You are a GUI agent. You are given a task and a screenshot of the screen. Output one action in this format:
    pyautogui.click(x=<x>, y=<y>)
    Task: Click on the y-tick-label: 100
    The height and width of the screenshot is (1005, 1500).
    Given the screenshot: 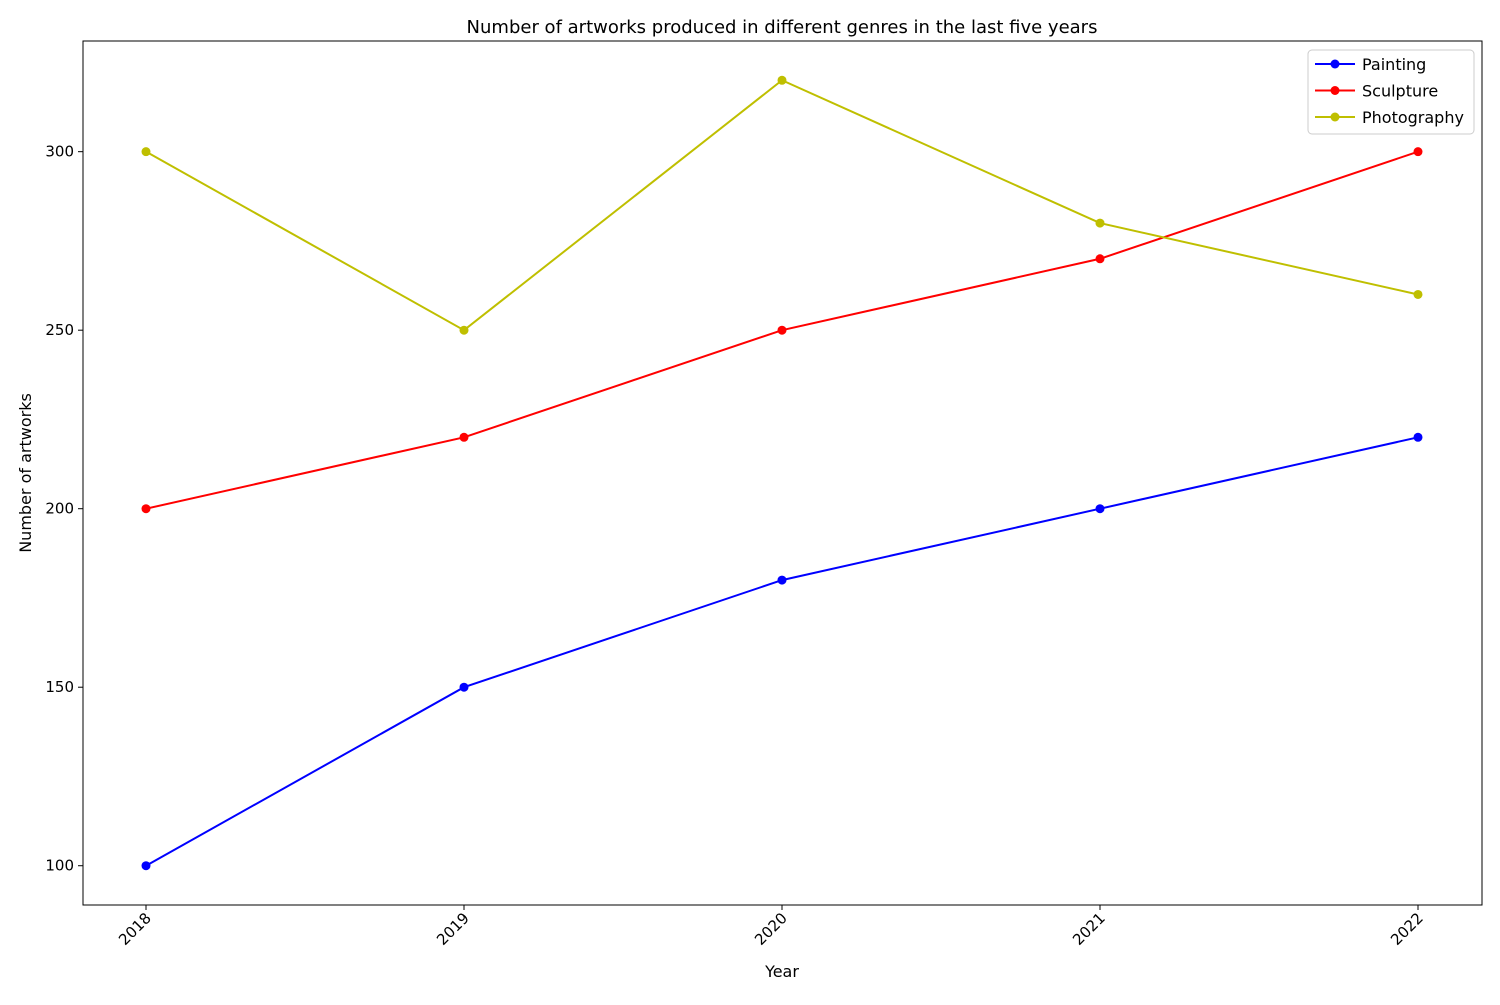 What is the action you would take?
    pyautogui.click(x=59, y=866)
    